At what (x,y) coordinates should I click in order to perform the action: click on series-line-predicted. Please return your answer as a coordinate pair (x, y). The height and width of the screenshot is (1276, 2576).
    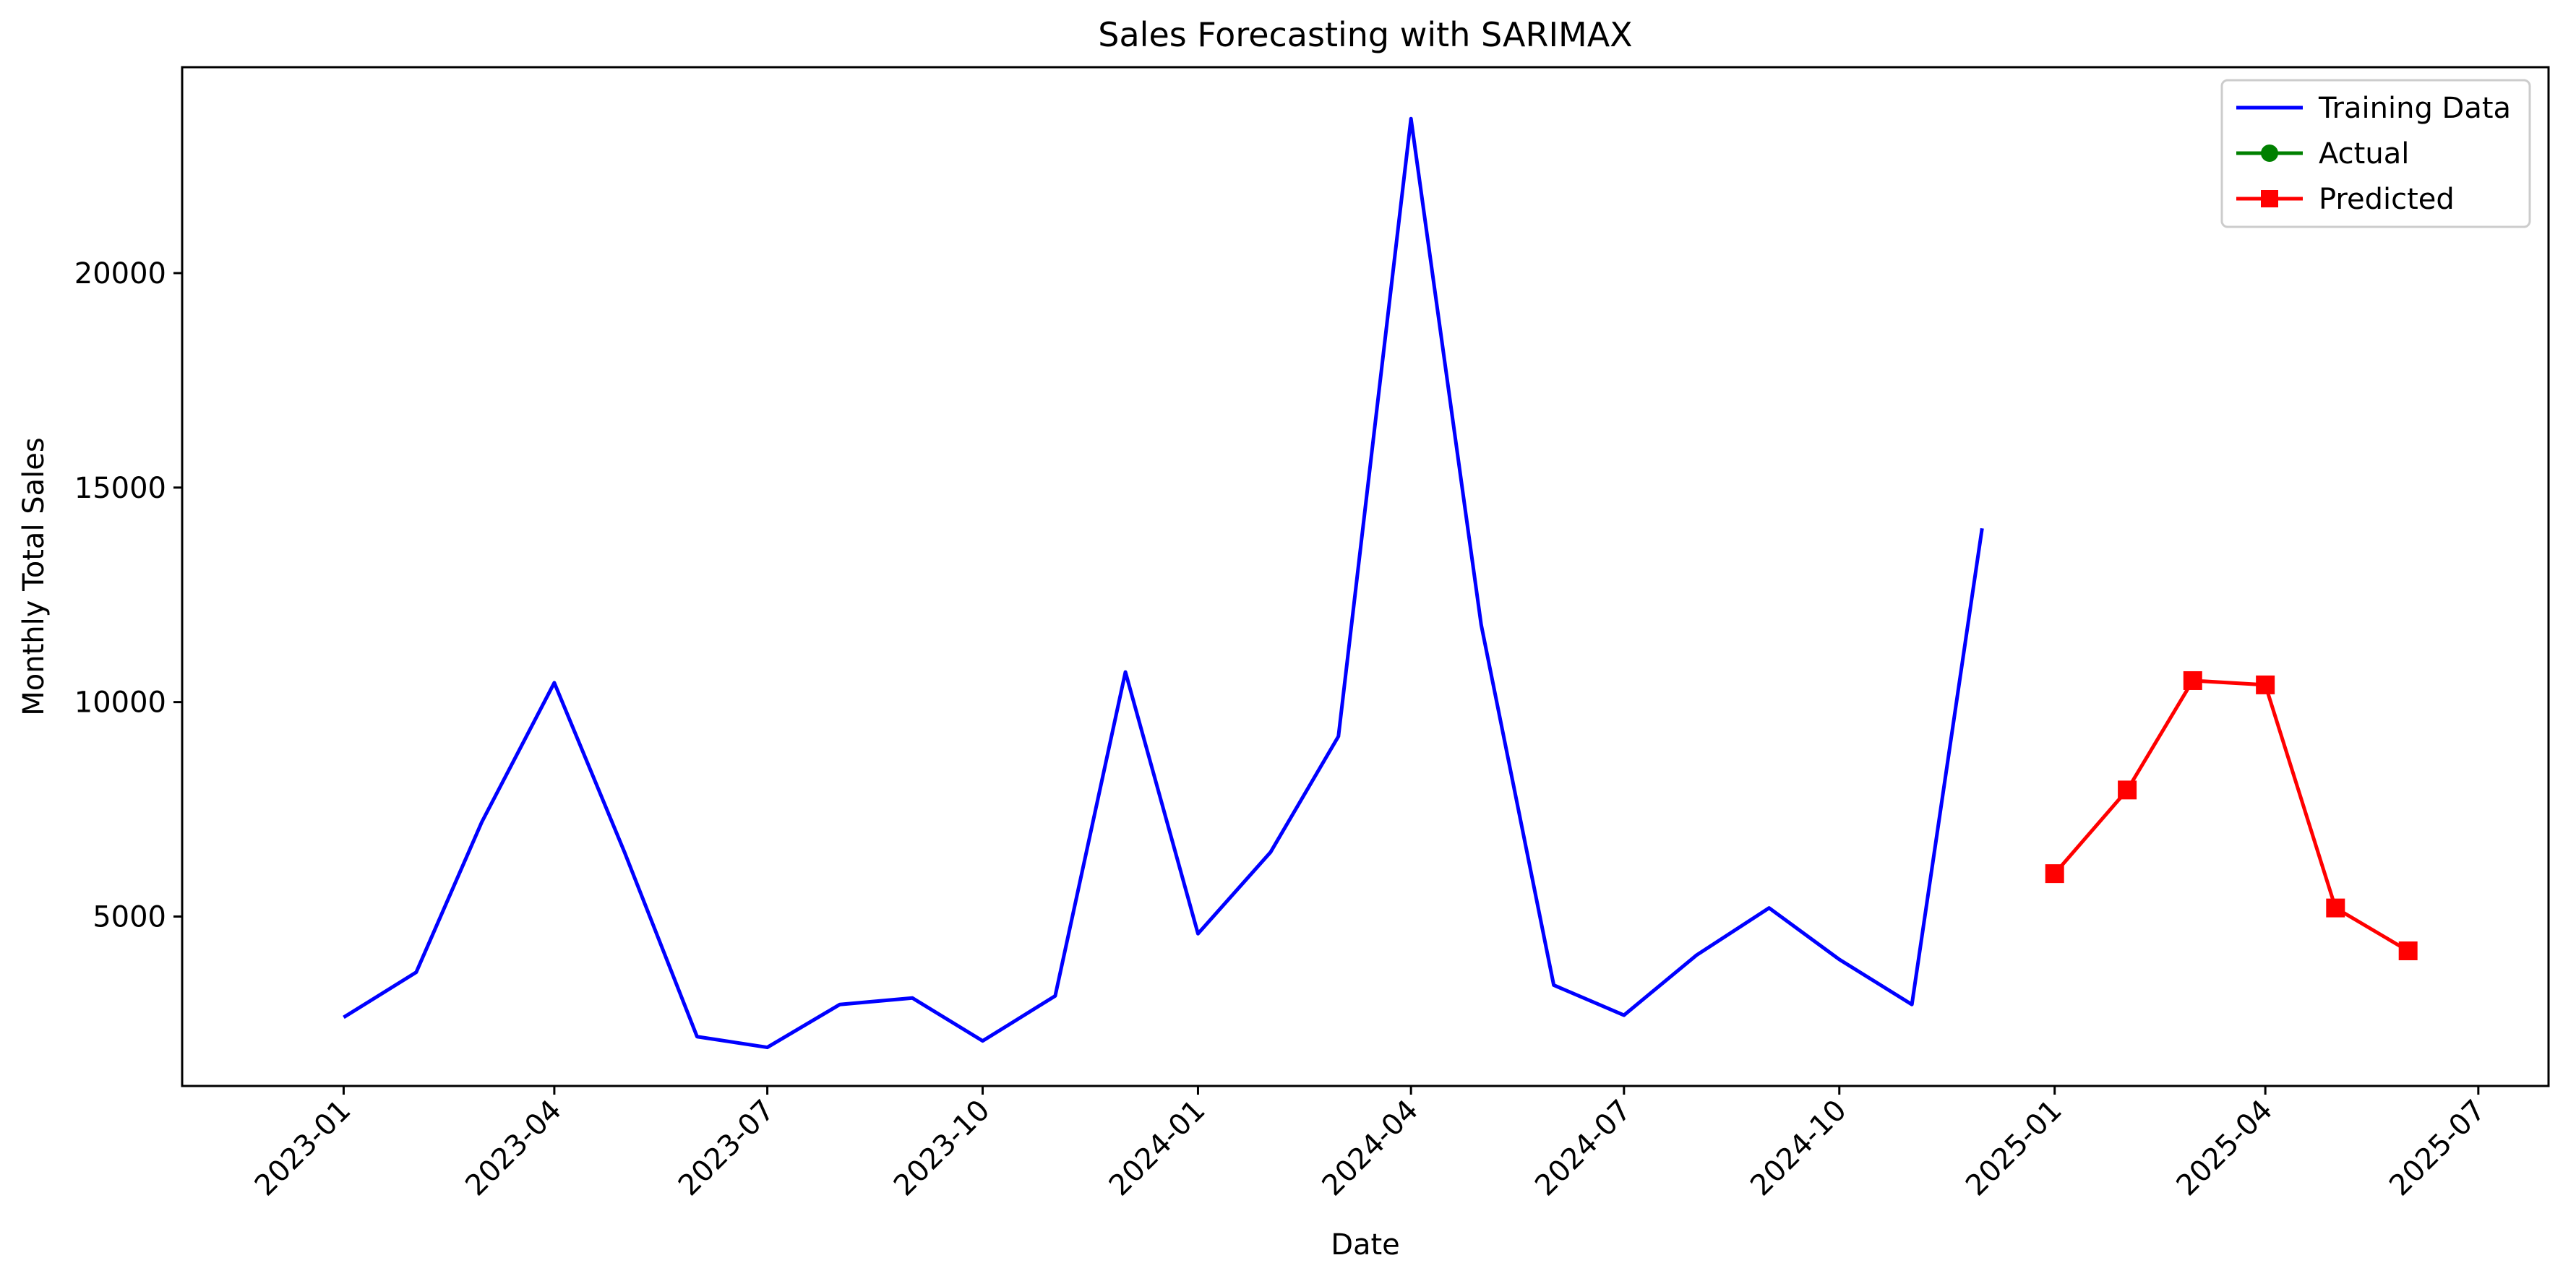
    Looking at the image, I should click on (2231, 815).